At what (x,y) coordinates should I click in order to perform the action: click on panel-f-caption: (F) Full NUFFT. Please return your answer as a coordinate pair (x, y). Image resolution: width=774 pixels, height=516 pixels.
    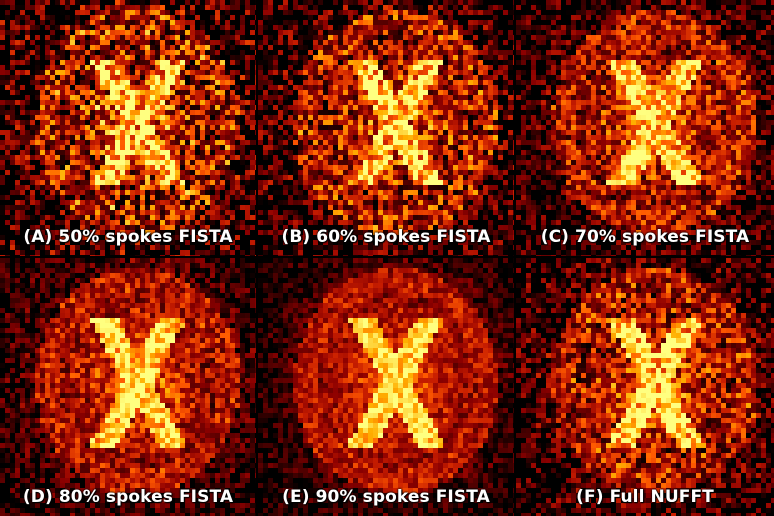
    Looking at the image, I should click on (645, 497).